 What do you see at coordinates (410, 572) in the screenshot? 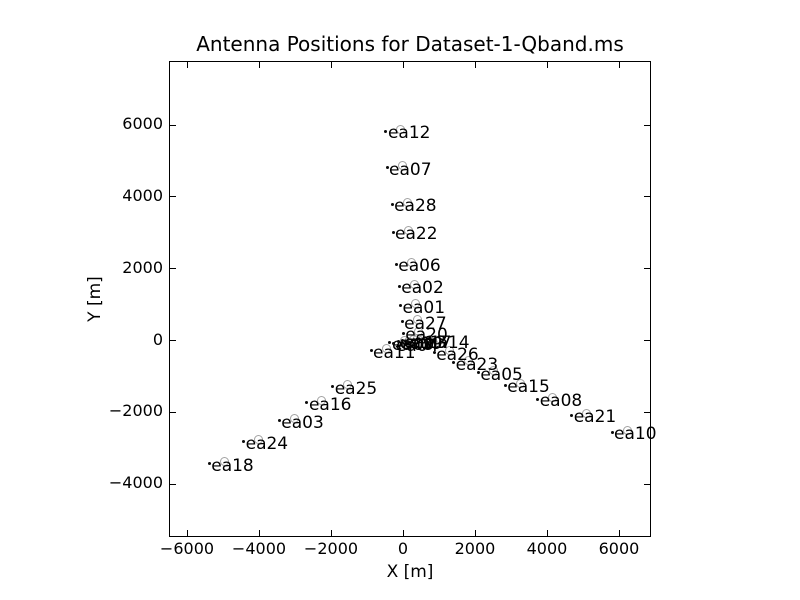
I see `x-axis-label: X [m]` at bounding box center [410, 572].